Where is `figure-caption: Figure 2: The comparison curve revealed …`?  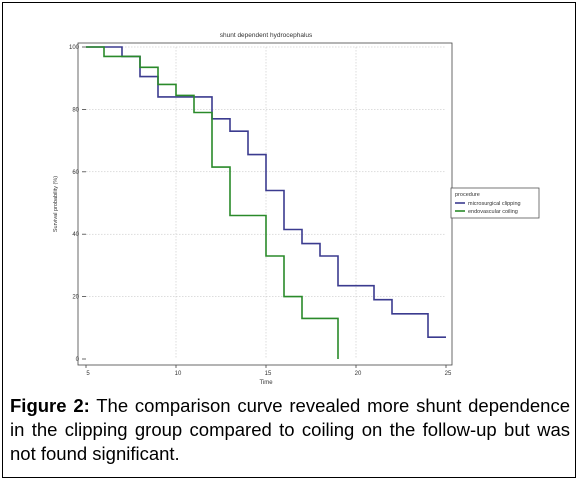
figure-caption: Figure 2: The comparison curve revealed … is located at coordinates (290, 430).